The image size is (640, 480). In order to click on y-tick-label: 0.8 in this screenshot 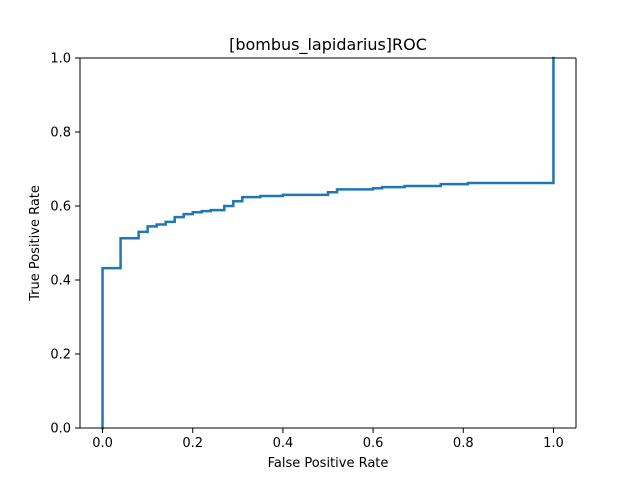, I will do `click(60, 133)`.